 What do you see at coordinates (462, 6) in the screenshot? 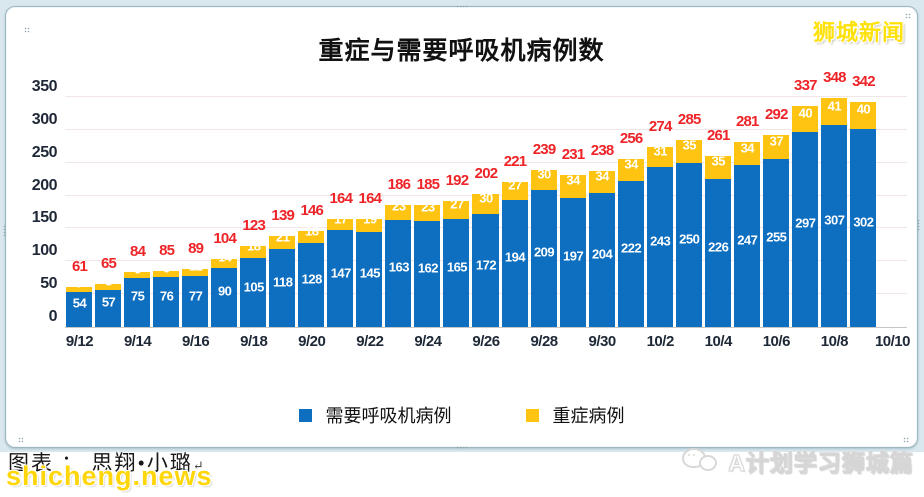
I see `selection-handle-top-icon` at bounding box center [462, 6].